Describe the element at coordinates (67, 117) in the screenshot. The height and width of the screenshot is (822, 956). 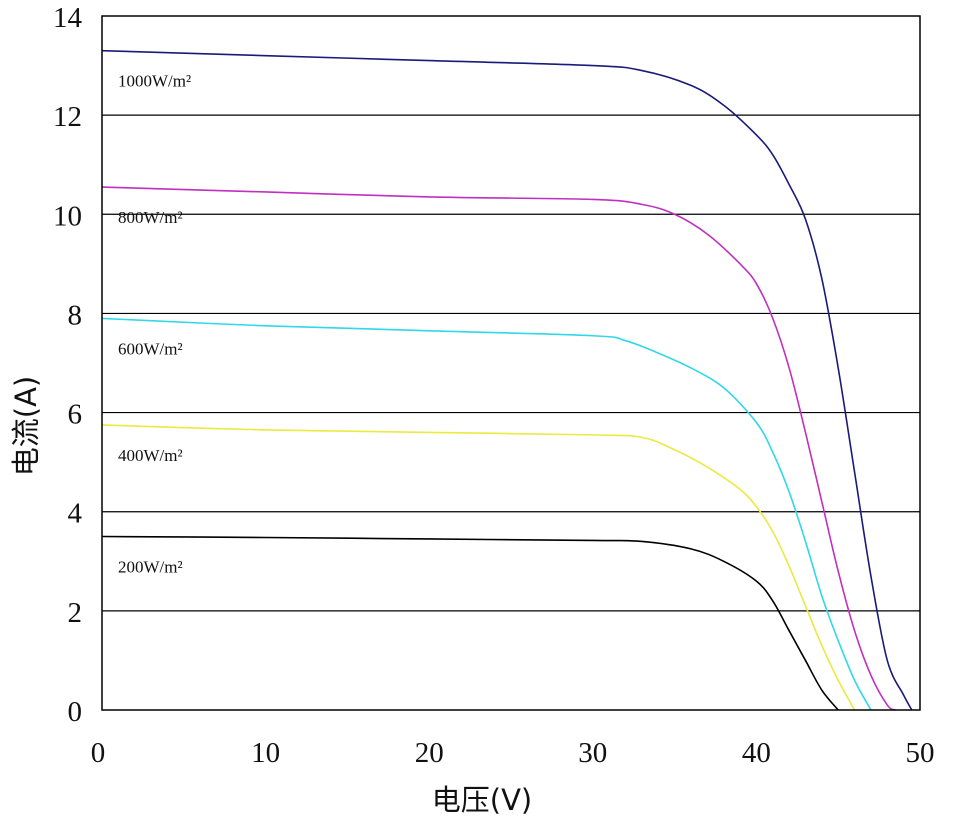
I see `y-tick-label: 12` at that location.